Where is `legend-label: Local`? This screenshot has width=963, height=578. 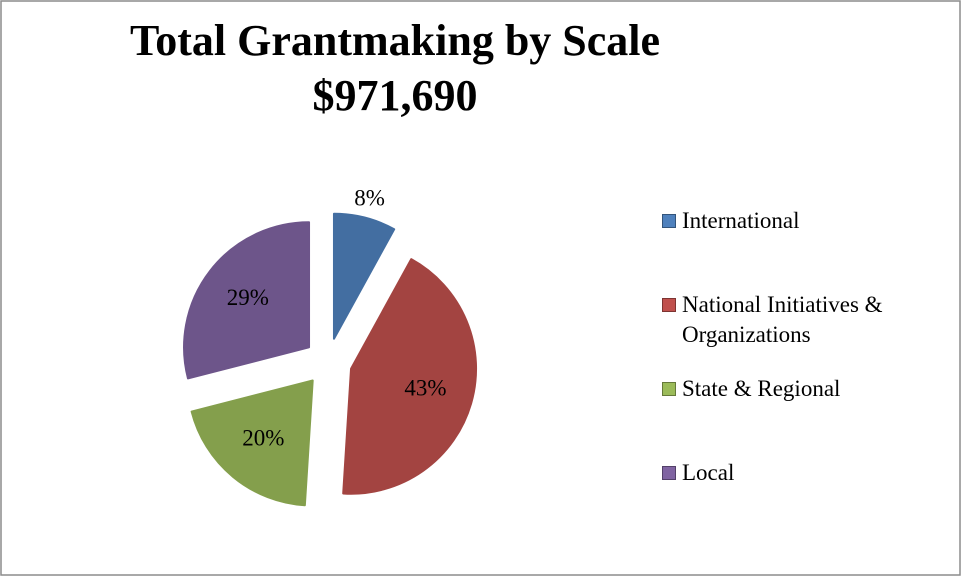
legend-label: Local is located at coordinates (708, 472).